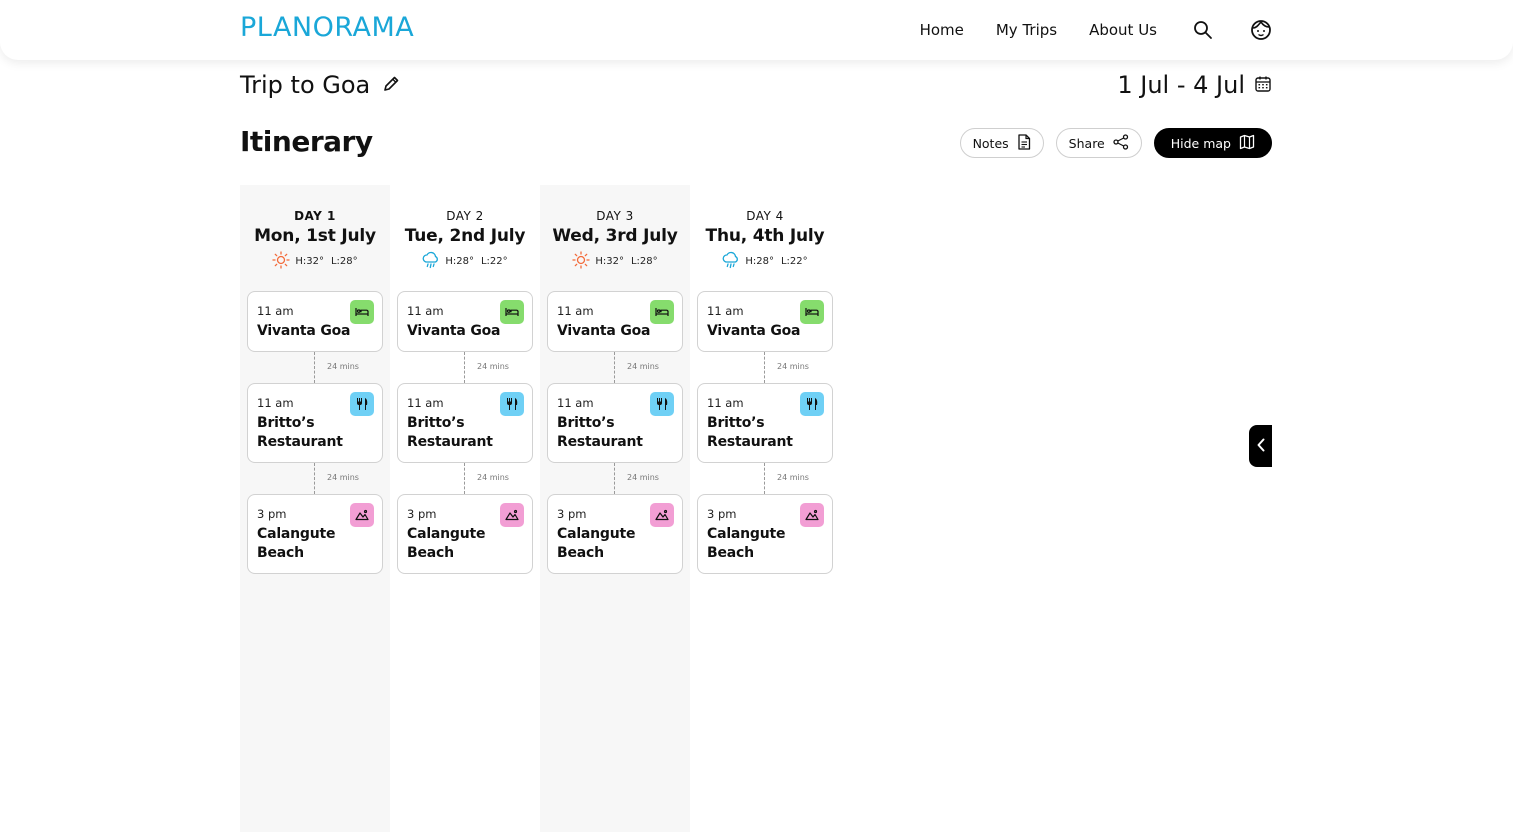 This screenshot has height=832, width=1513. I want to click on nav-home-link: Home, so click(941, 30).